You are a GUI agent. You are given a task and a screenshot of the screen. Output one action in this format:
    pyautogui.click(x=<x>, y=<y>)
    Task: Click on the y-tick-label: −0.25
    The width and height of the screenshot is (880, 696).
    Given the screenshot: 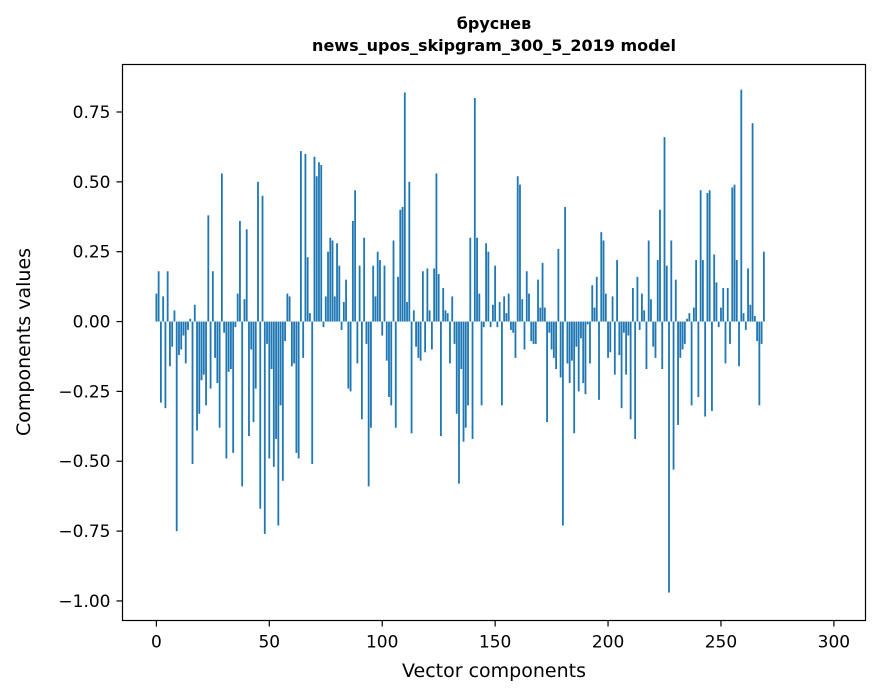 What is the action you would take?
    pyautogui.click(x=84, y=392)
    